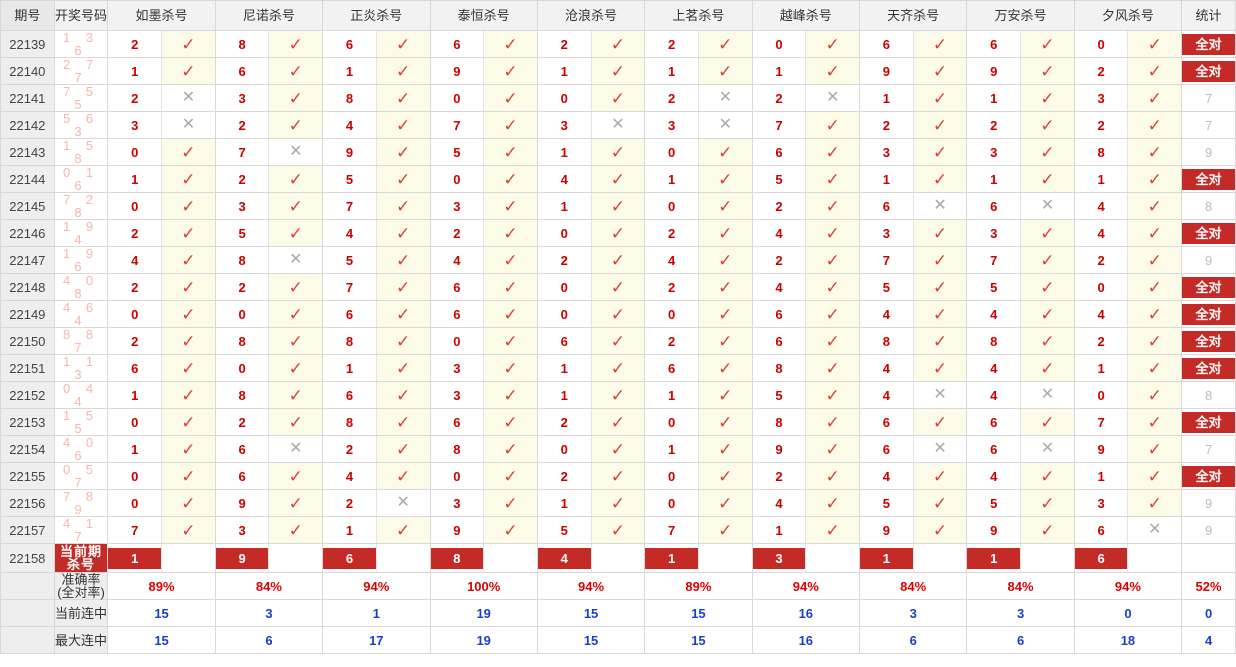 The height and width of the screenshot is (667, 1236). I want to click on statistics-cell: 9, so click(1208, 503).